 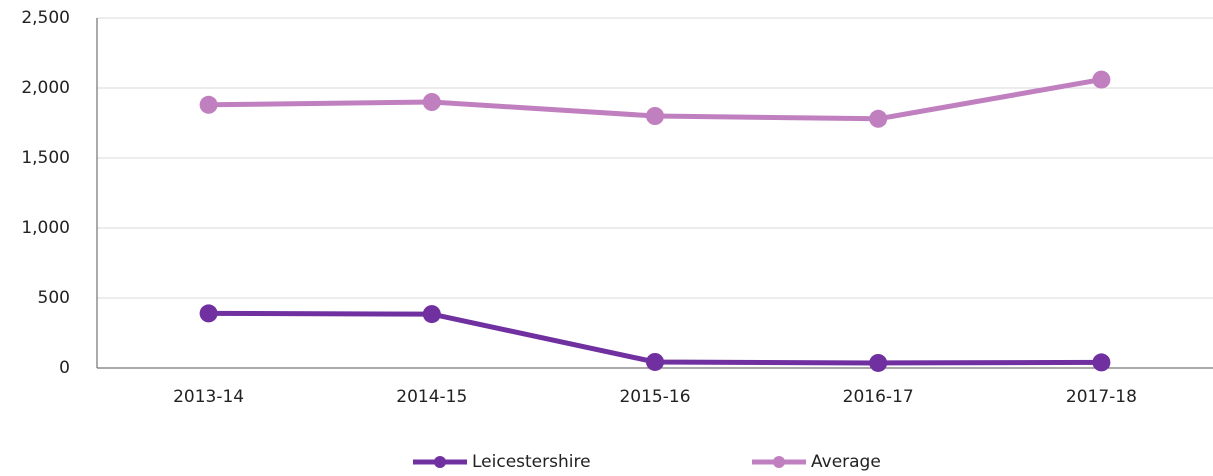 I want to click on y-tick-label: 1,500, so click(x=45, y=158).